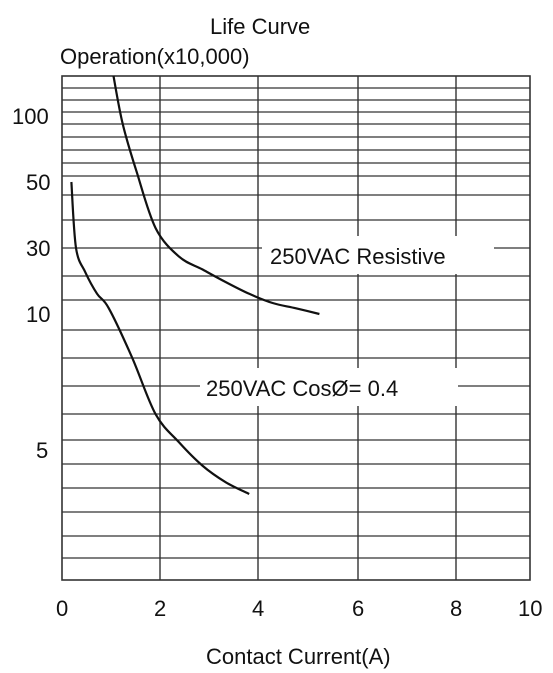  I want to click on x-tick-label: 6, so click(358, 608).